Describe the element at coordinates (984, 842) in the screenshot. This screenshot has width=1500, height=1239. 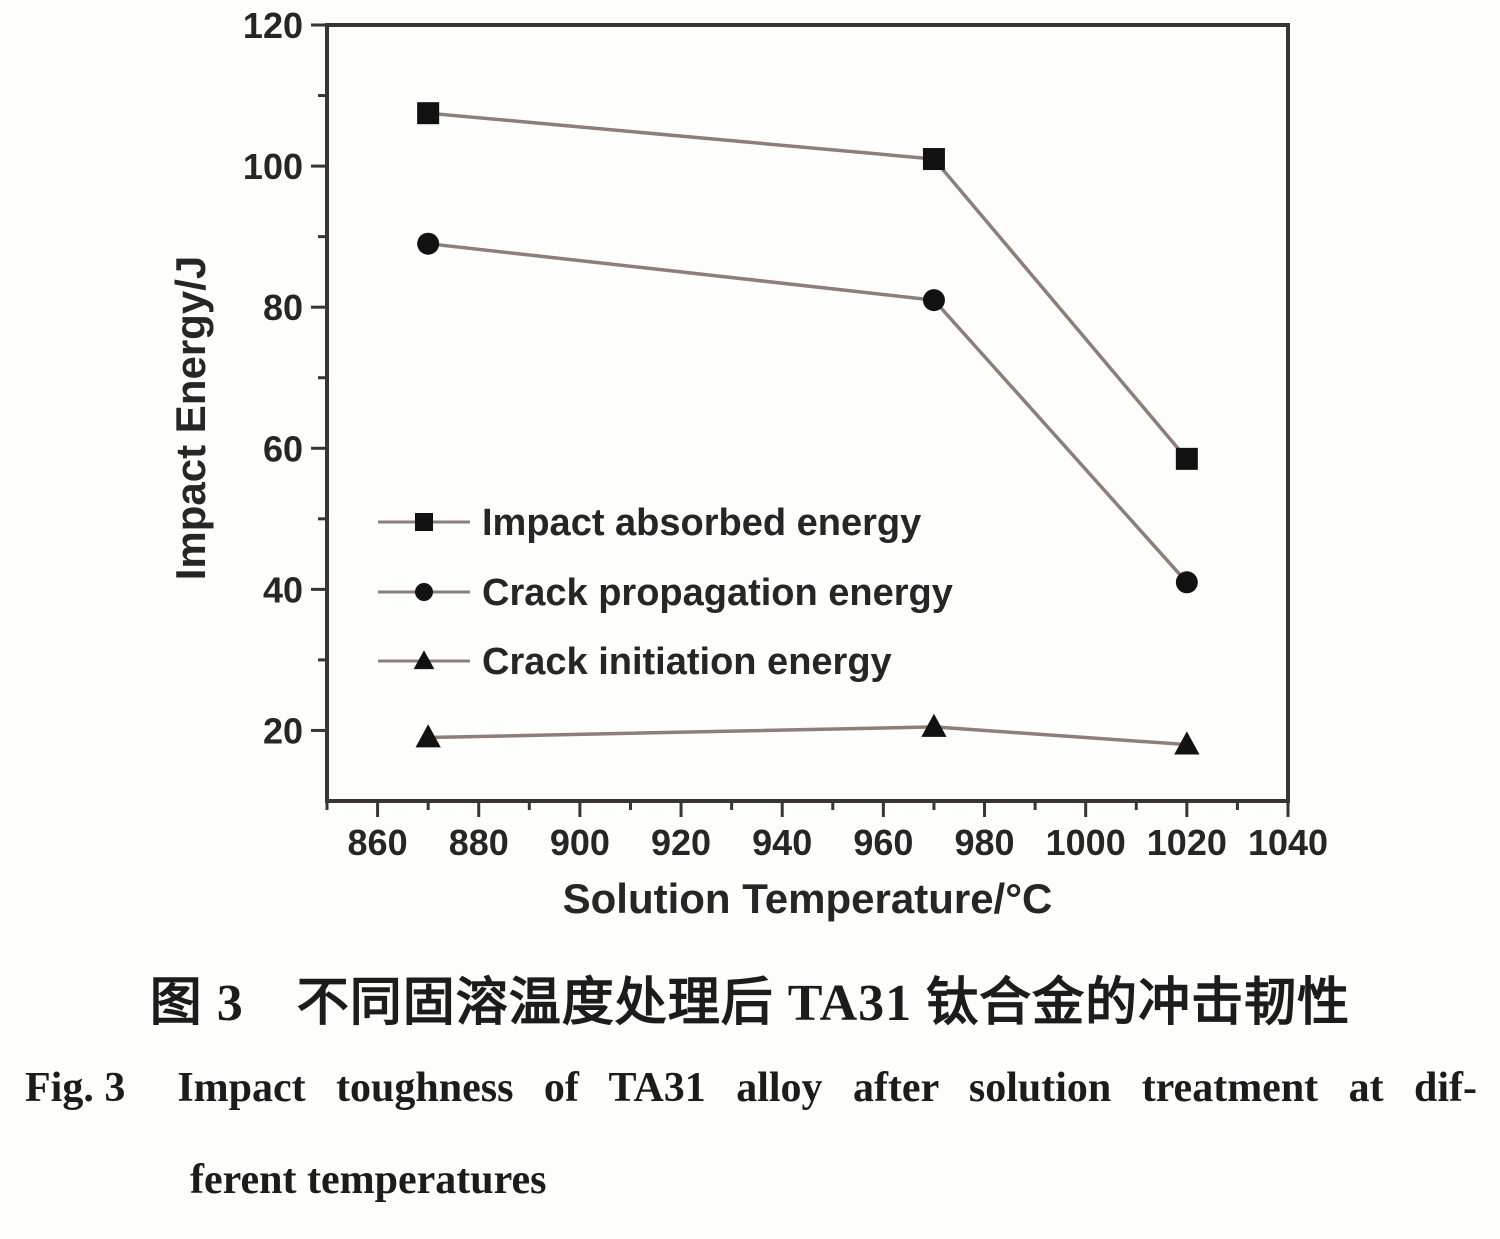
I see `x-tick-label: 980` at that location.